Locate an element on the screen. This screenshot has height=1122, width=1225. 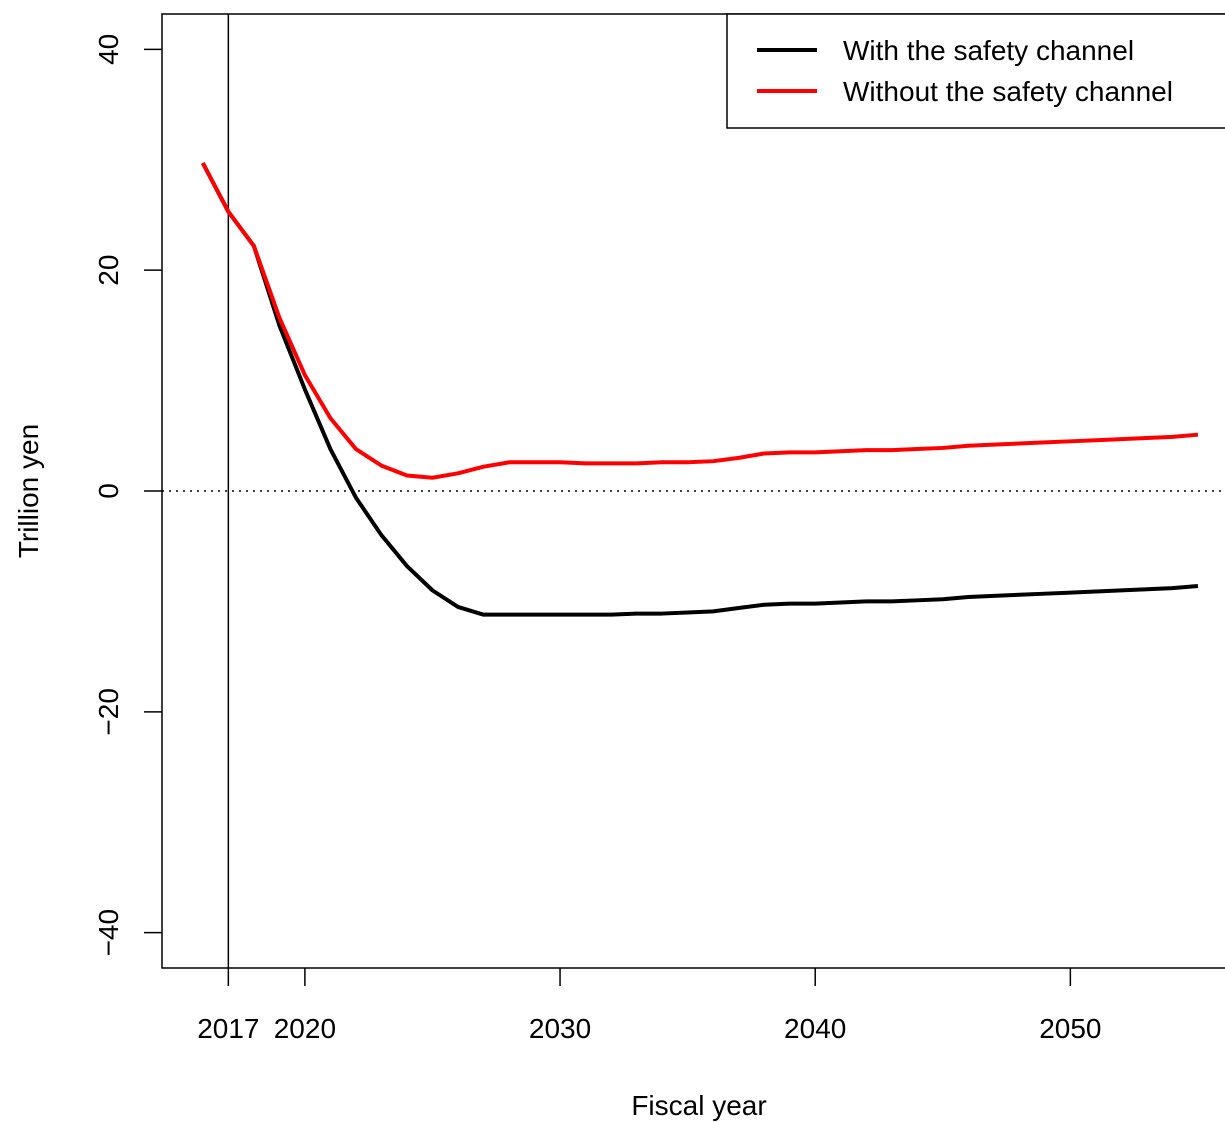
y-tick-label: 0 is located at coordinates (108, 491).